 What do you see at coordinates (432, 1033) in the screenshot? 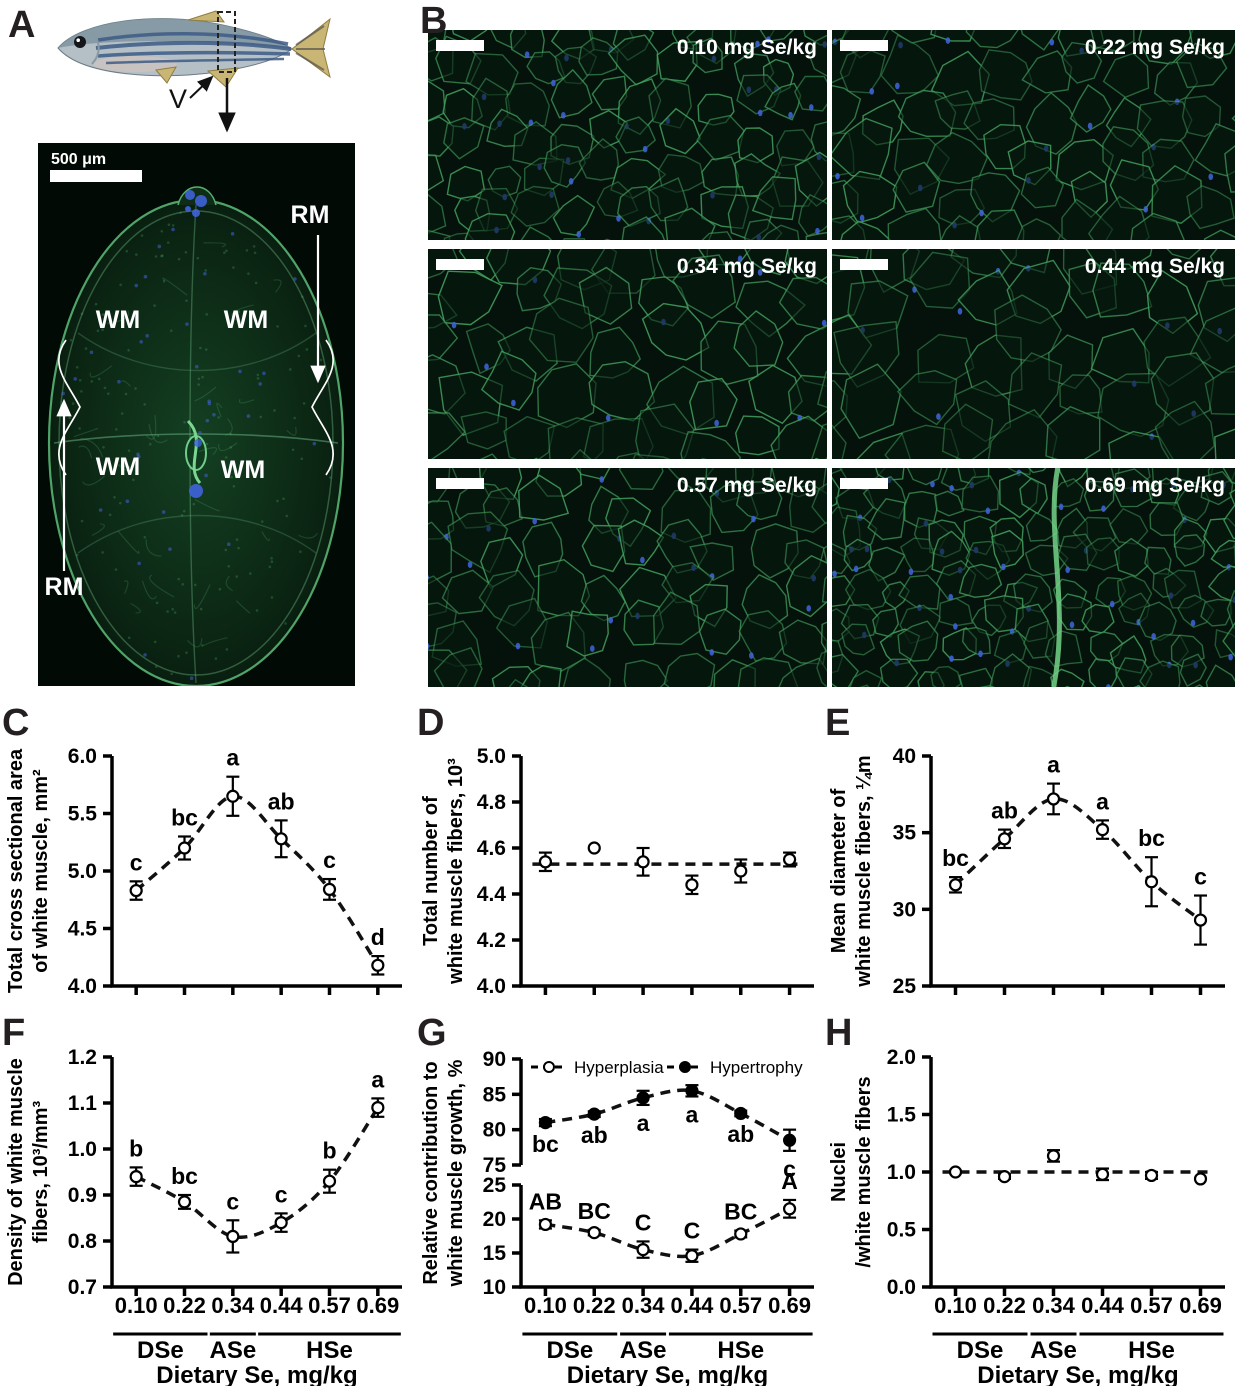
I see `panel-g-letter: G` at bounding box center [432, 1033].